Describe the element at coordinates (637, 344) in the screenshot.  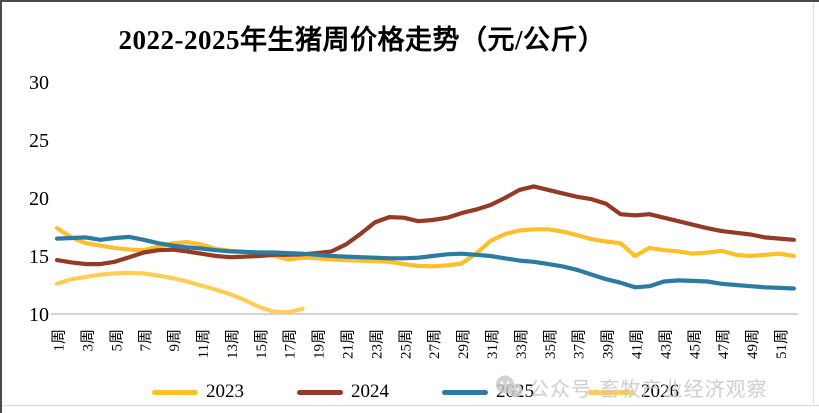
I see `x-tick-label: 41周` at that location.